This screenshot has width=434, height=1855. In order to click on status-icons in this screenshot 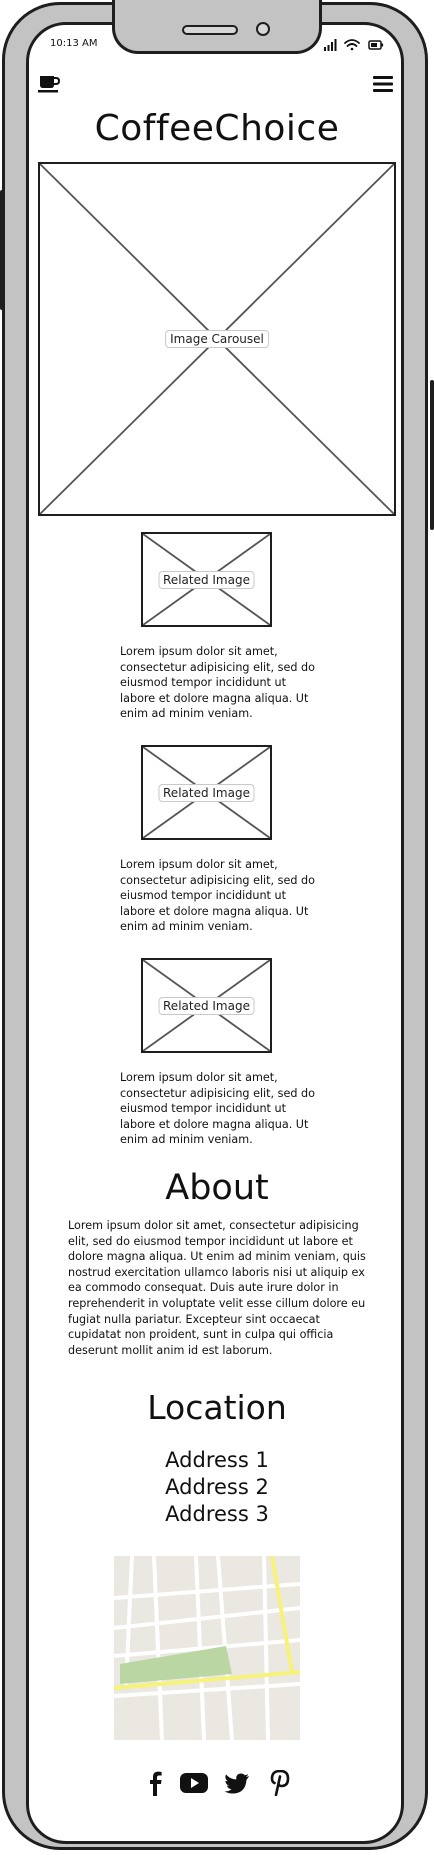, I will do `click(354, 45)`.